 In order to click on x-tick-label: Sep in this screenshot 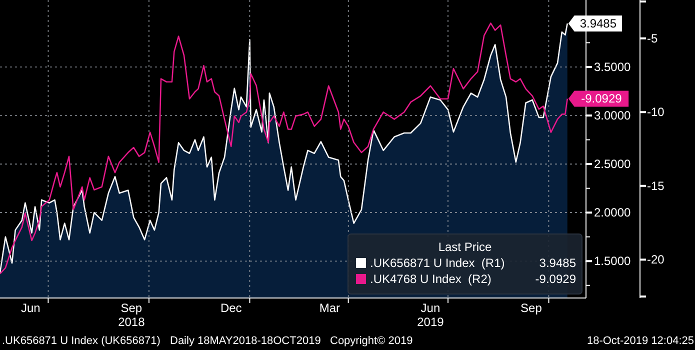, I will do `click(531, 308)`.